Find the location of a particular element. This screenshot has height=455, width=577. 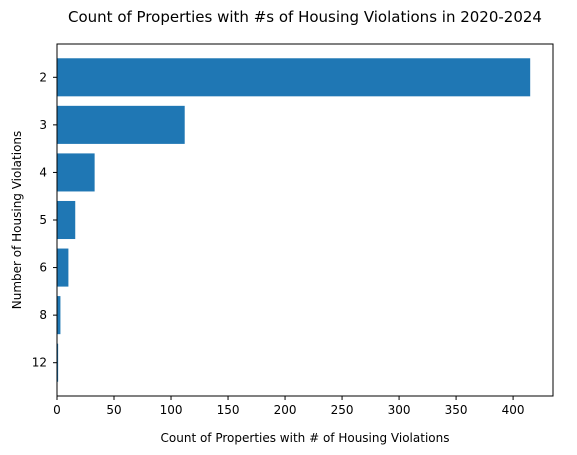

x-tick-label: 250 is located at coordinates (342, 410).